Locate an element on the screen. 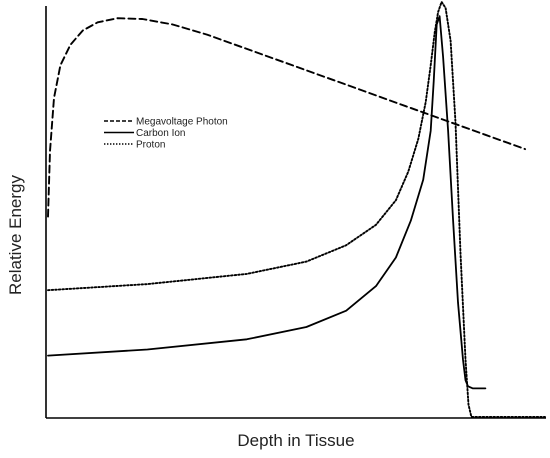  x-axis-label: Depth in Tissue is located at coordinates (295, 440).